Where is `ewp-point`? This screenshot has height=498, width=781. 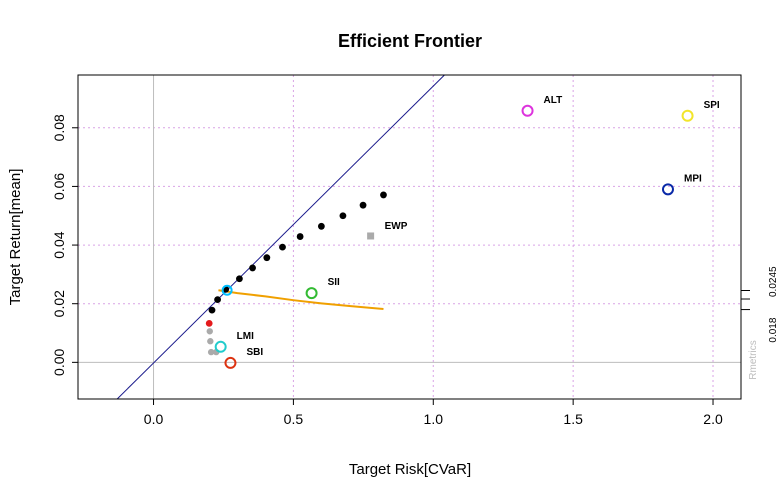 ewp-point is located at coordinates (371, 236).